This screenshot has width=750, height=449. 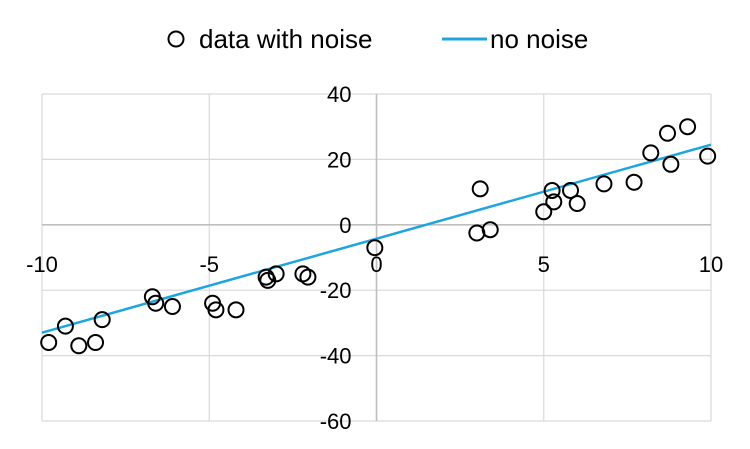 I want to click on x-tick-label: -5, so click(x=209, y=264).